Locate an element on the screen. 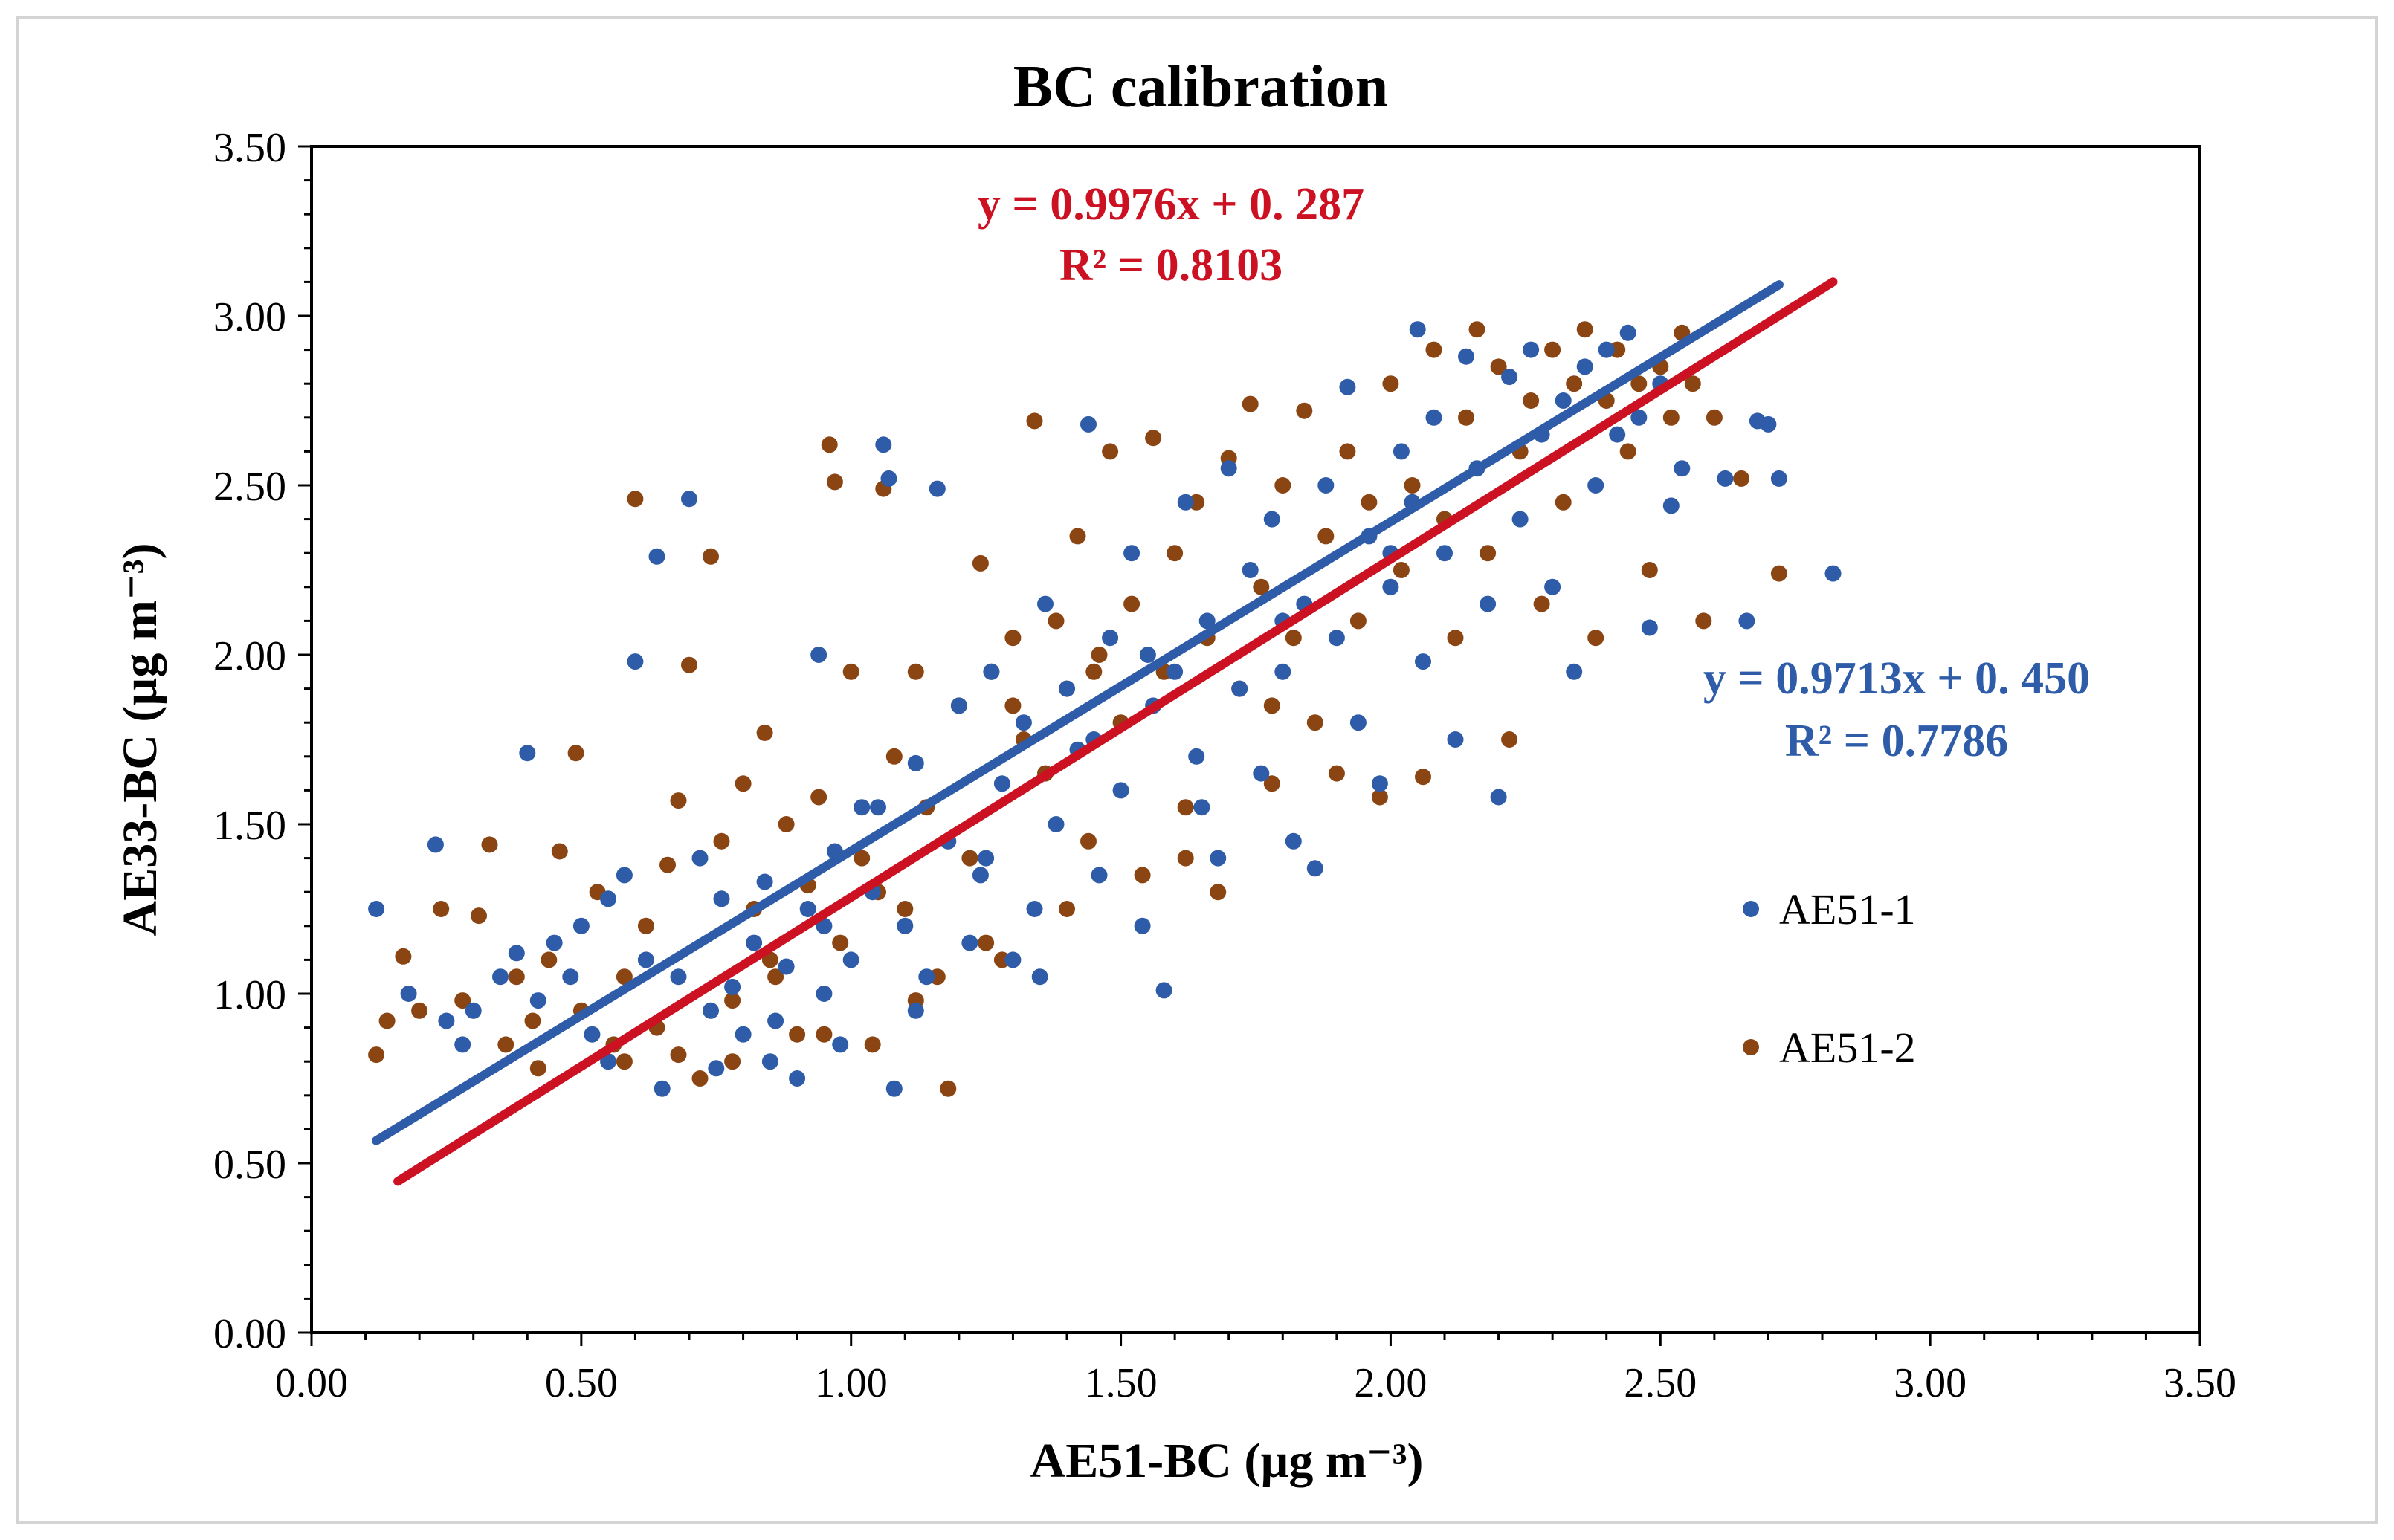  x-tick-label: 1.50 is located at coordinates (1121, 1383).